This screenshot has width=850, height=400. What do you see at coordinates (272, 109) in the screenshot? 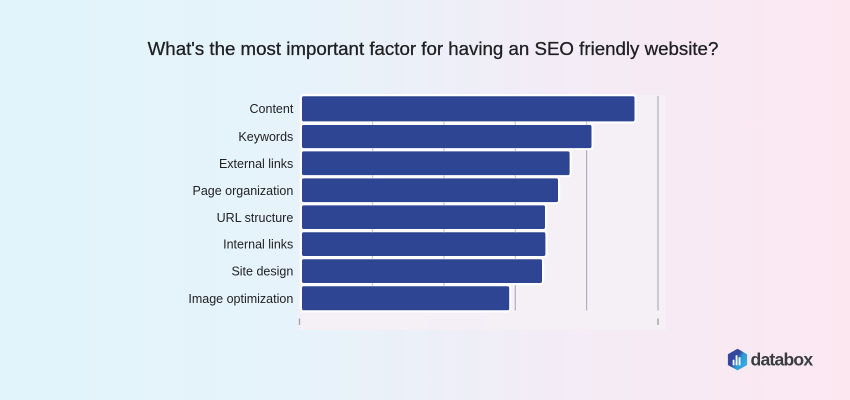
I see `svg-text: Content` at bounding box center [272, 109].